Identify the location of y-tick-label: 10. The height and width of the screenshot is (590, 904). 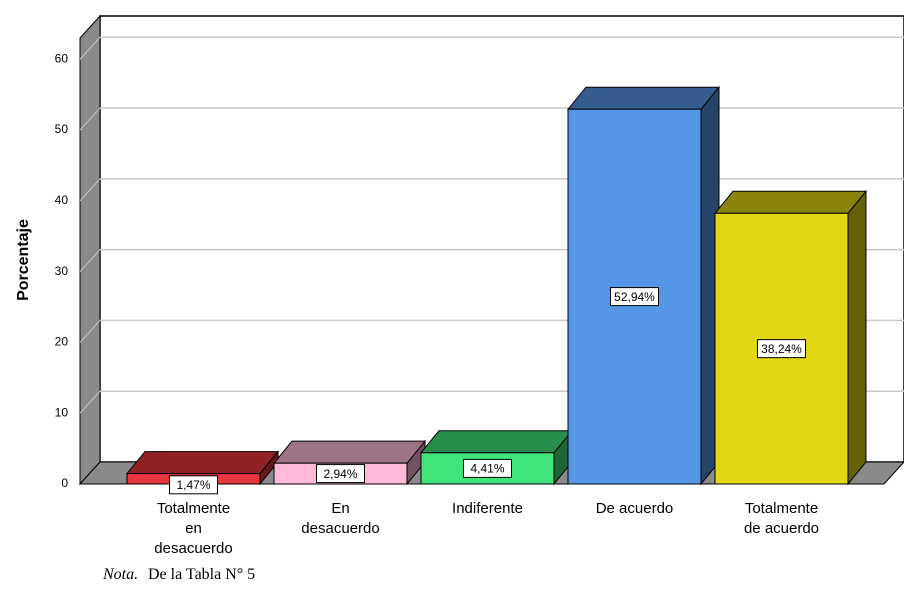
(62, 412).